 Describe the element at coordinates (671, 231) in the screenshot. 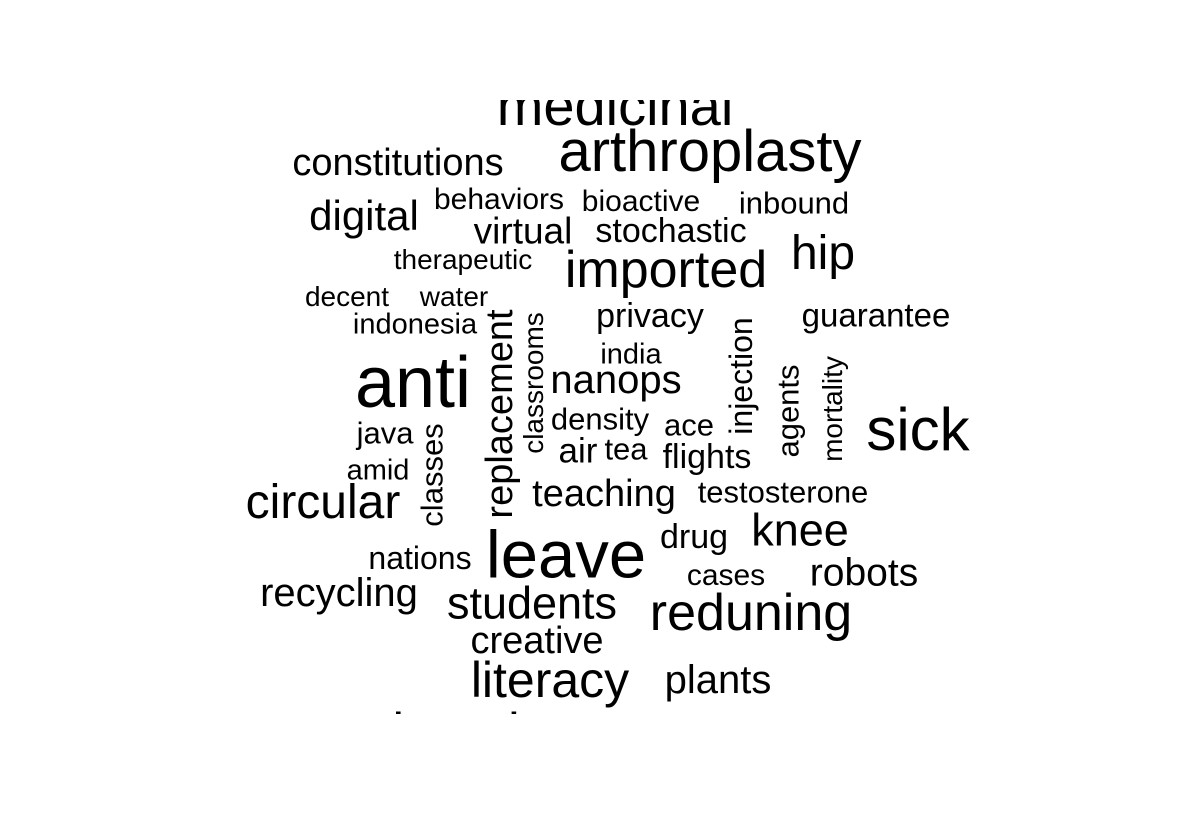

I see `word: stochastic` at that location.